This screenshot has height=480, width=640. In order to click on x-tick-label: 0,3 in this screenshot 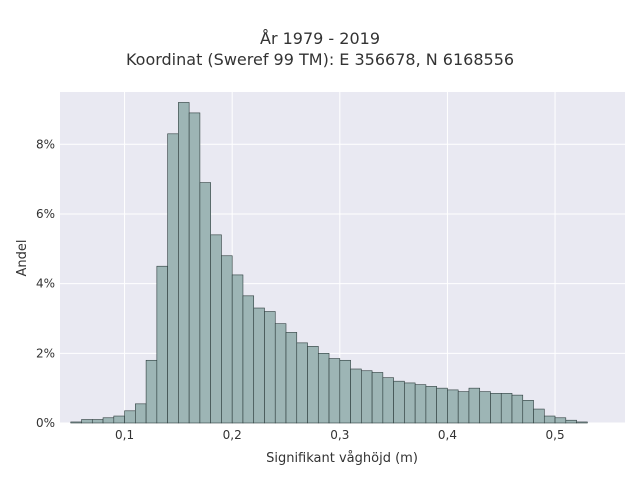, I will do `click(339, 435)`.